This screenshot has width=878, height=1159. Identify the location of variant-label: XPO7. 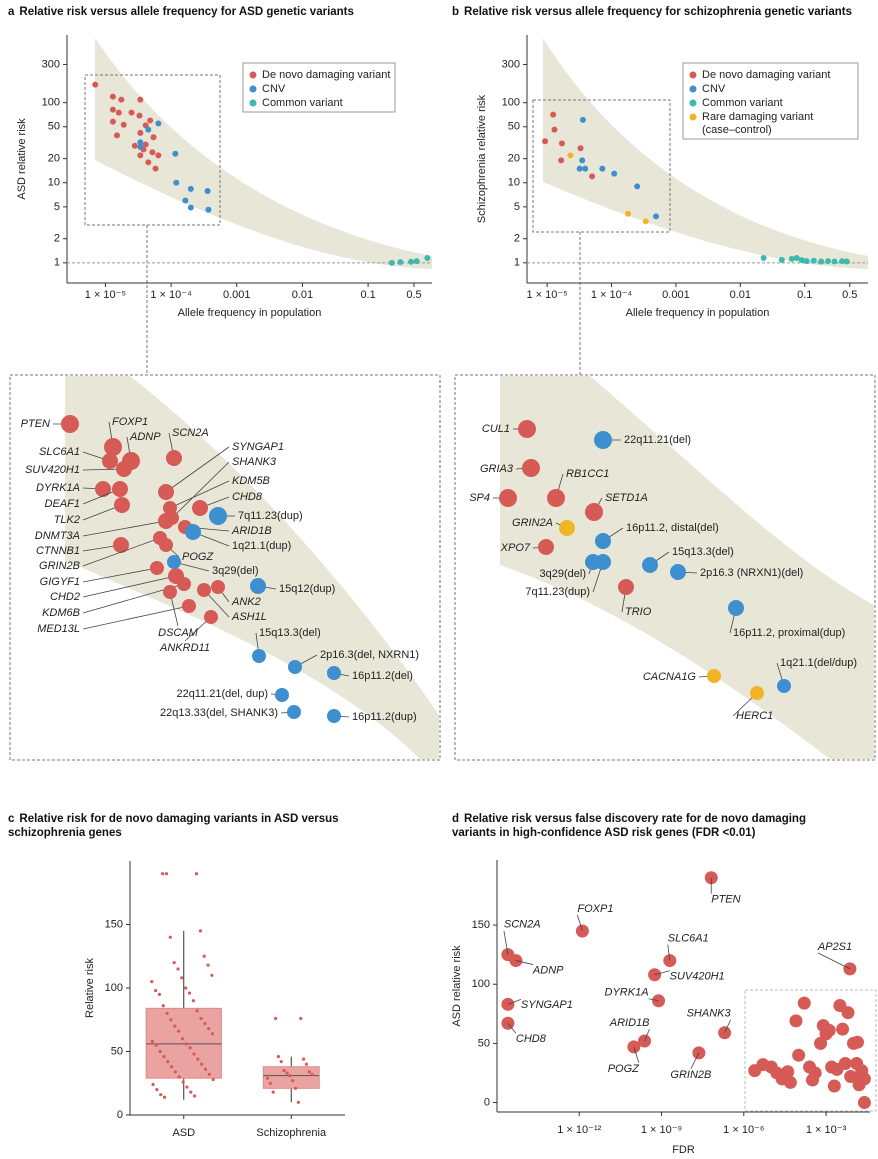
(515, 548).